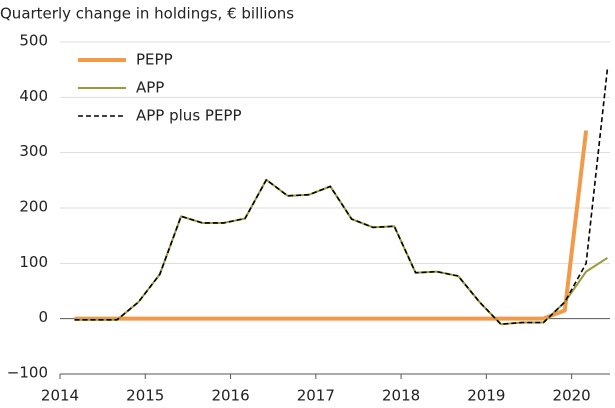 This screenshot has width=615, height=408. I want to click on x-tick-label: 2015, so click(145, 396).